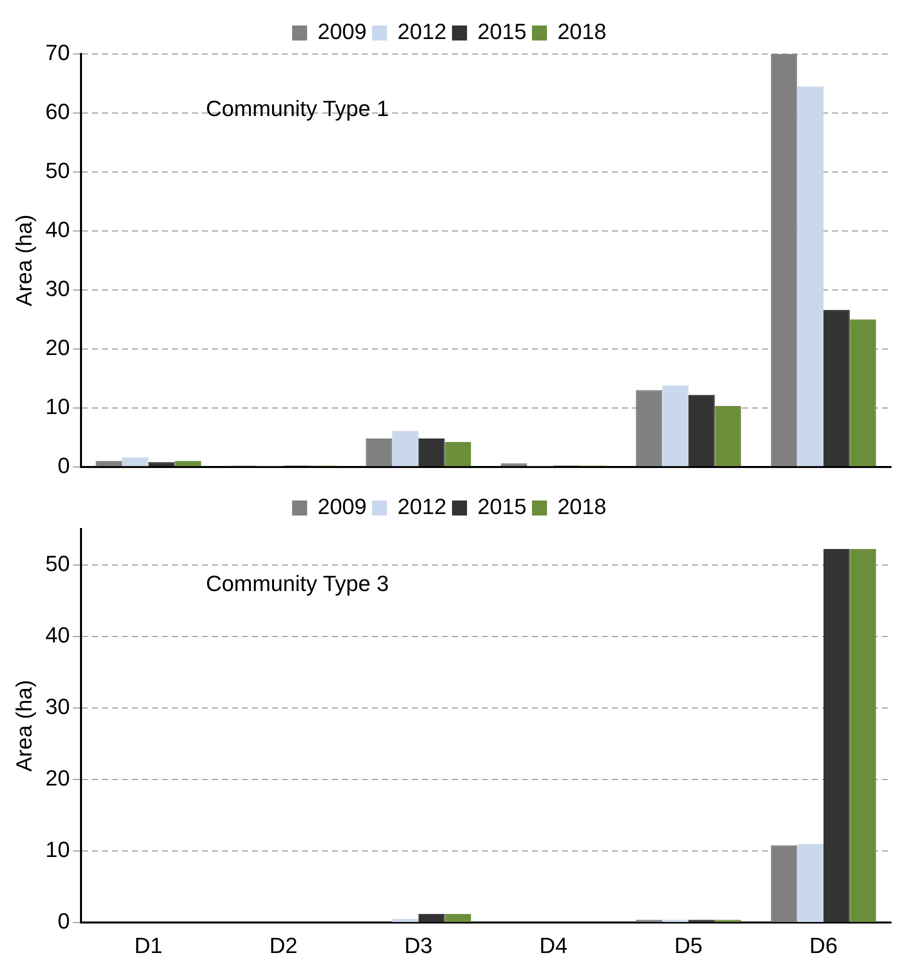 The height and width of the screenshot is (978, 903). I want to click on x-tick-label: D1, so click(148, 945).